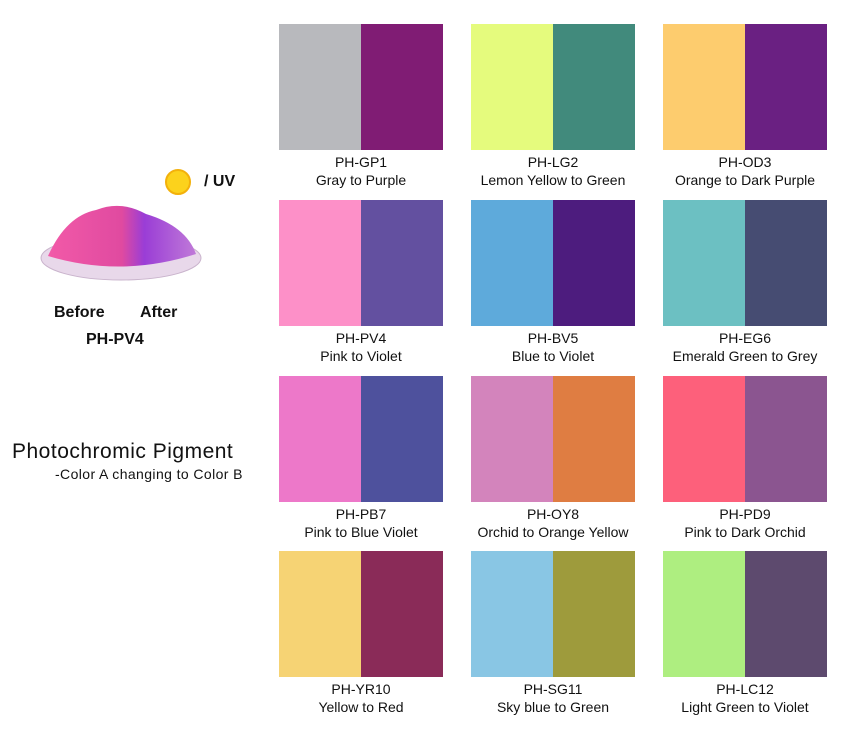  Describe the element at coordinates (553, 689) in the screenshot. I see `swatch-code: PH-SG11` at that location.